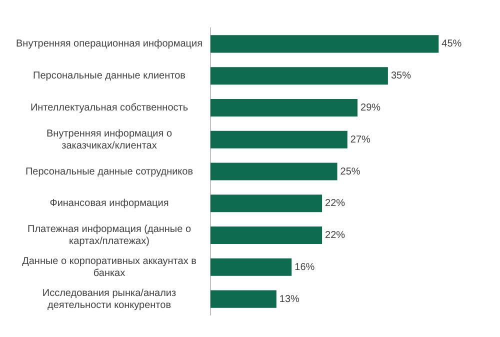 The width and height of the screenshot is (500, 337). What do you see at coordinates (109, 108) in the screenshot?
I see `y-tick-label: Интеллектуальная собственность` at bounding box center [109, 108].